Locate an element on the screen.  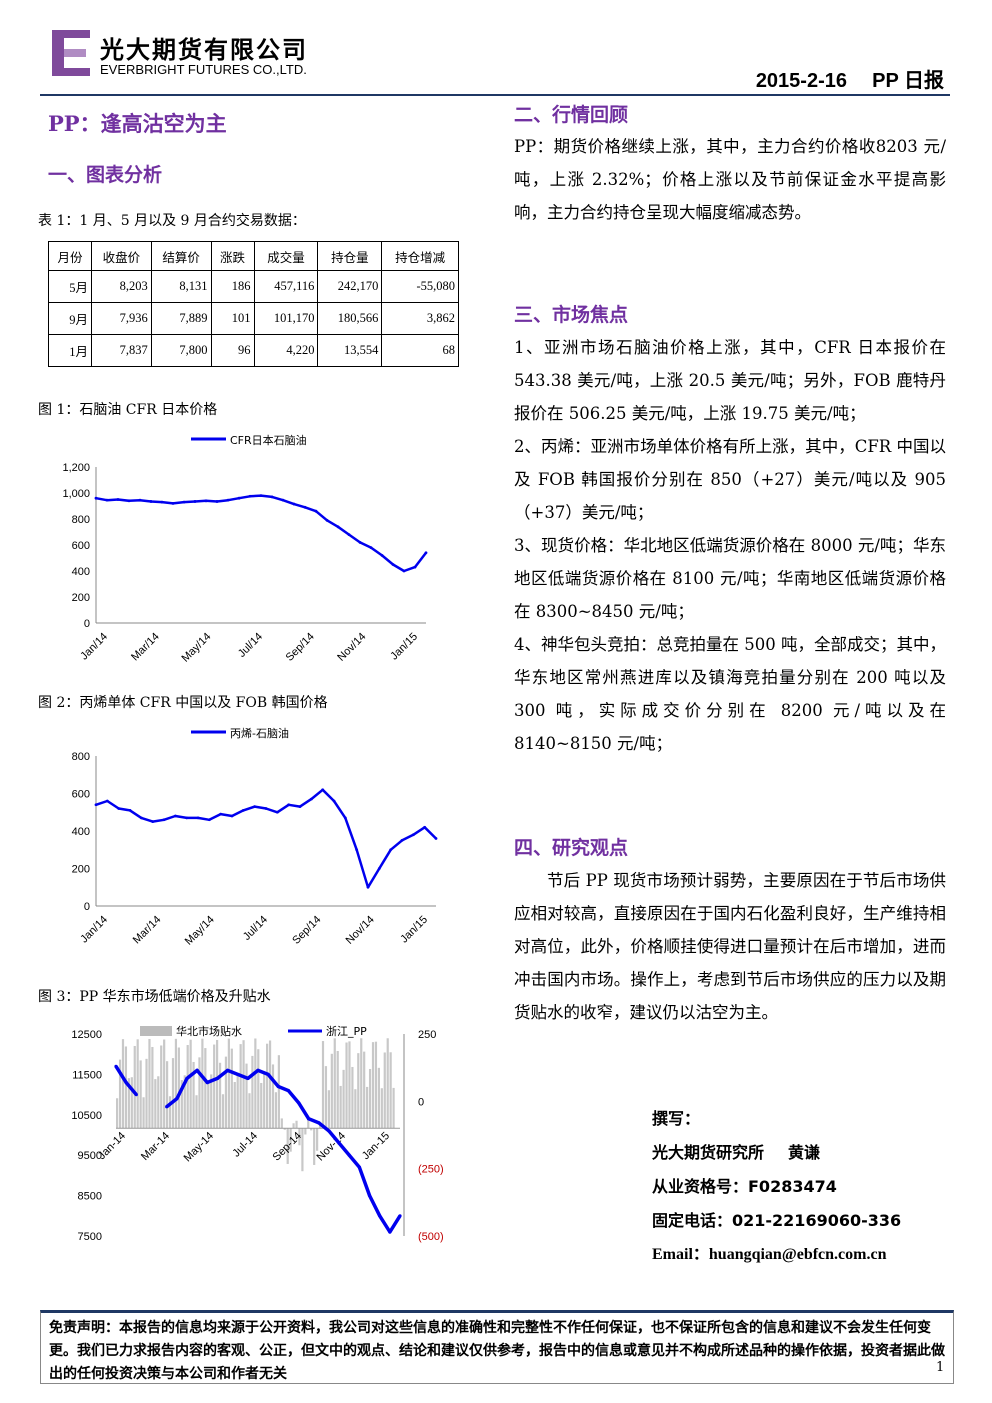
table-cell: -55,080 is located at coordinates (420, 286).